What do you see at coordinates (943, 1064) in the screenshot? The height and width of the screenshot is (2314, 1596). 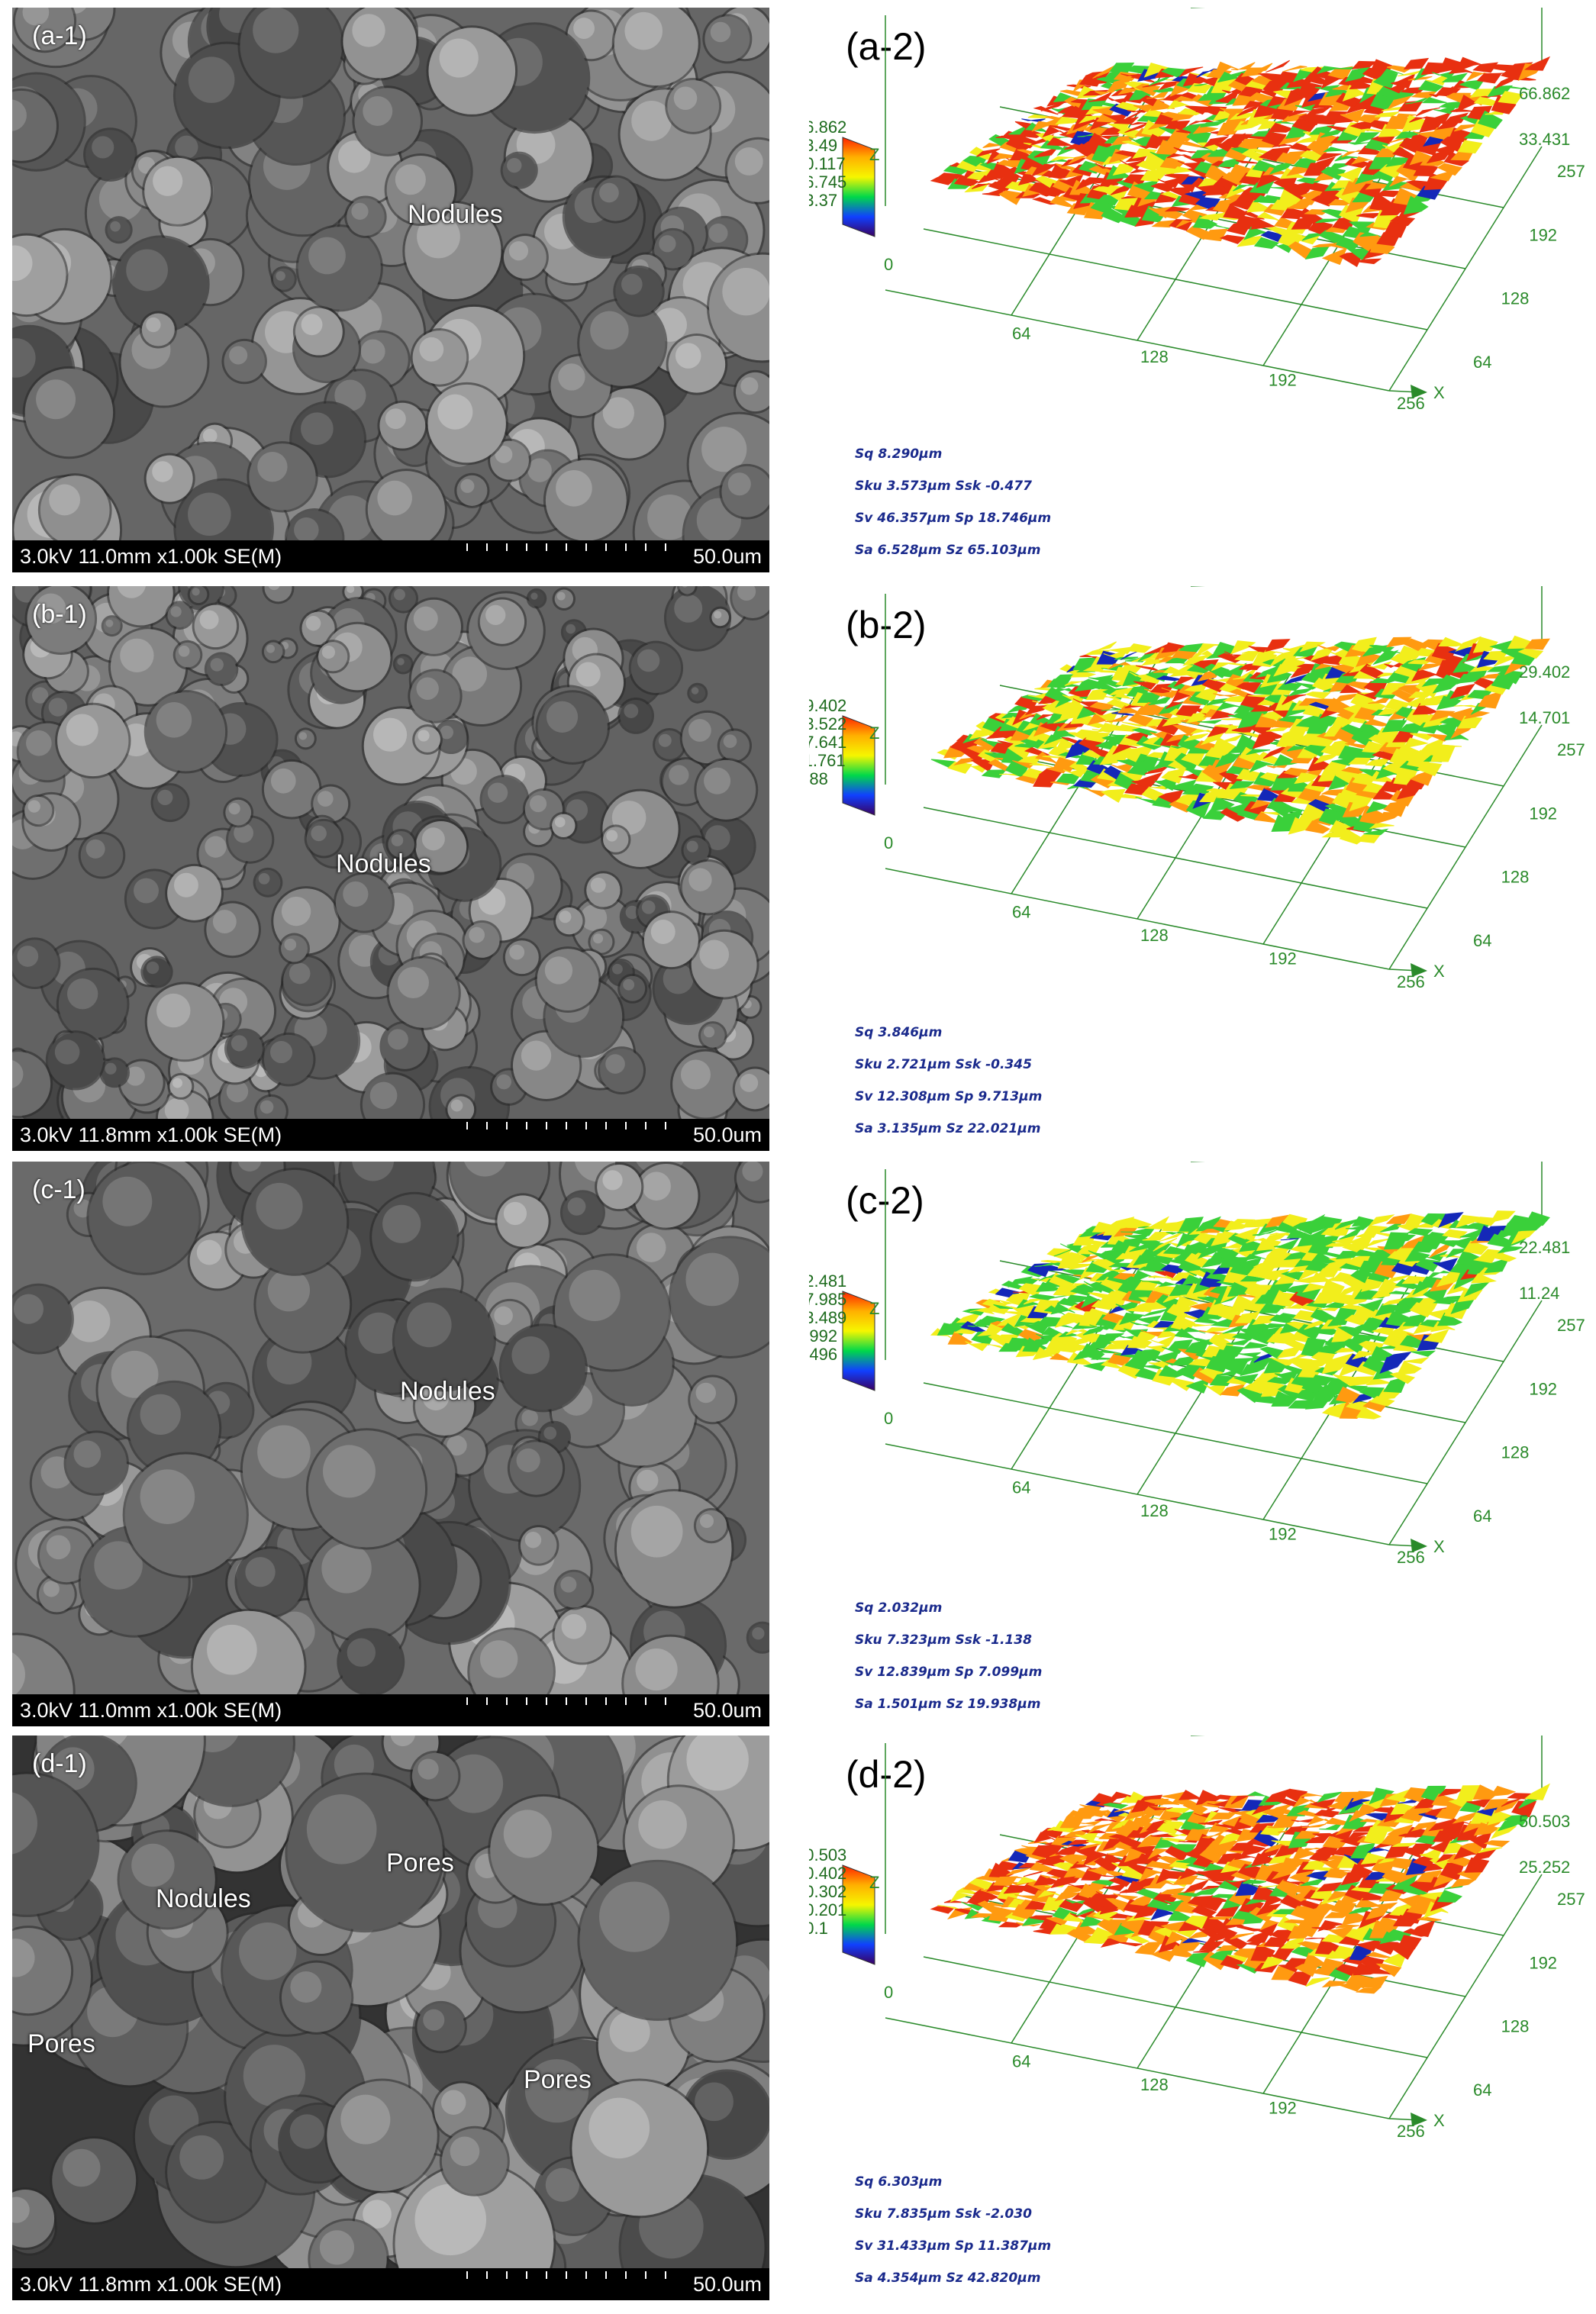 I see `roughness-stat-line: Sku 2.721μm Ssk -0.345` at bounding box center [943, 1064].